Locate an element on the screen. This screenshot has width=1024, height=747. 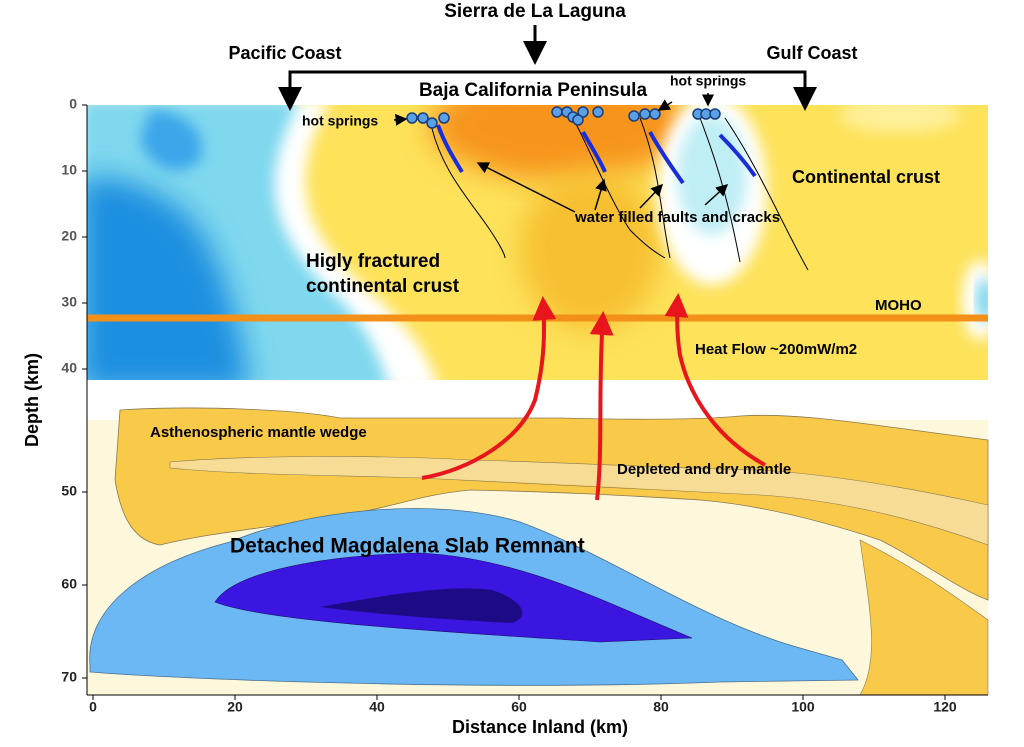
faults-label: water filled faults and cracks is located at coordinates (677, 217).